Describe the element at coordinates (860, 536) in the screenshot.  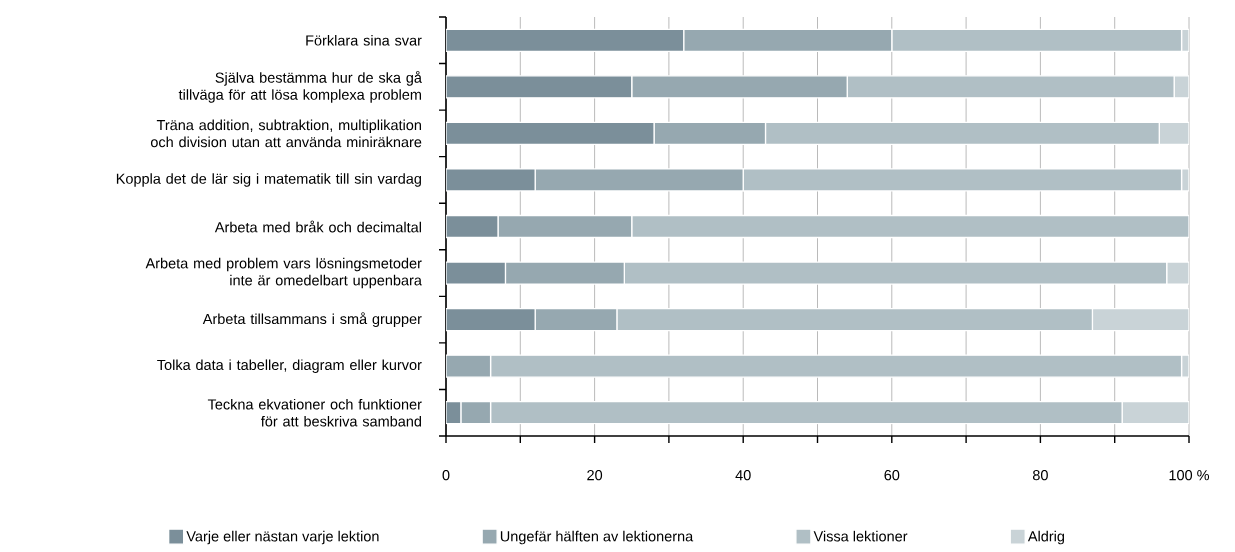
I see `legend-label: Vissa lektioner` at that location.